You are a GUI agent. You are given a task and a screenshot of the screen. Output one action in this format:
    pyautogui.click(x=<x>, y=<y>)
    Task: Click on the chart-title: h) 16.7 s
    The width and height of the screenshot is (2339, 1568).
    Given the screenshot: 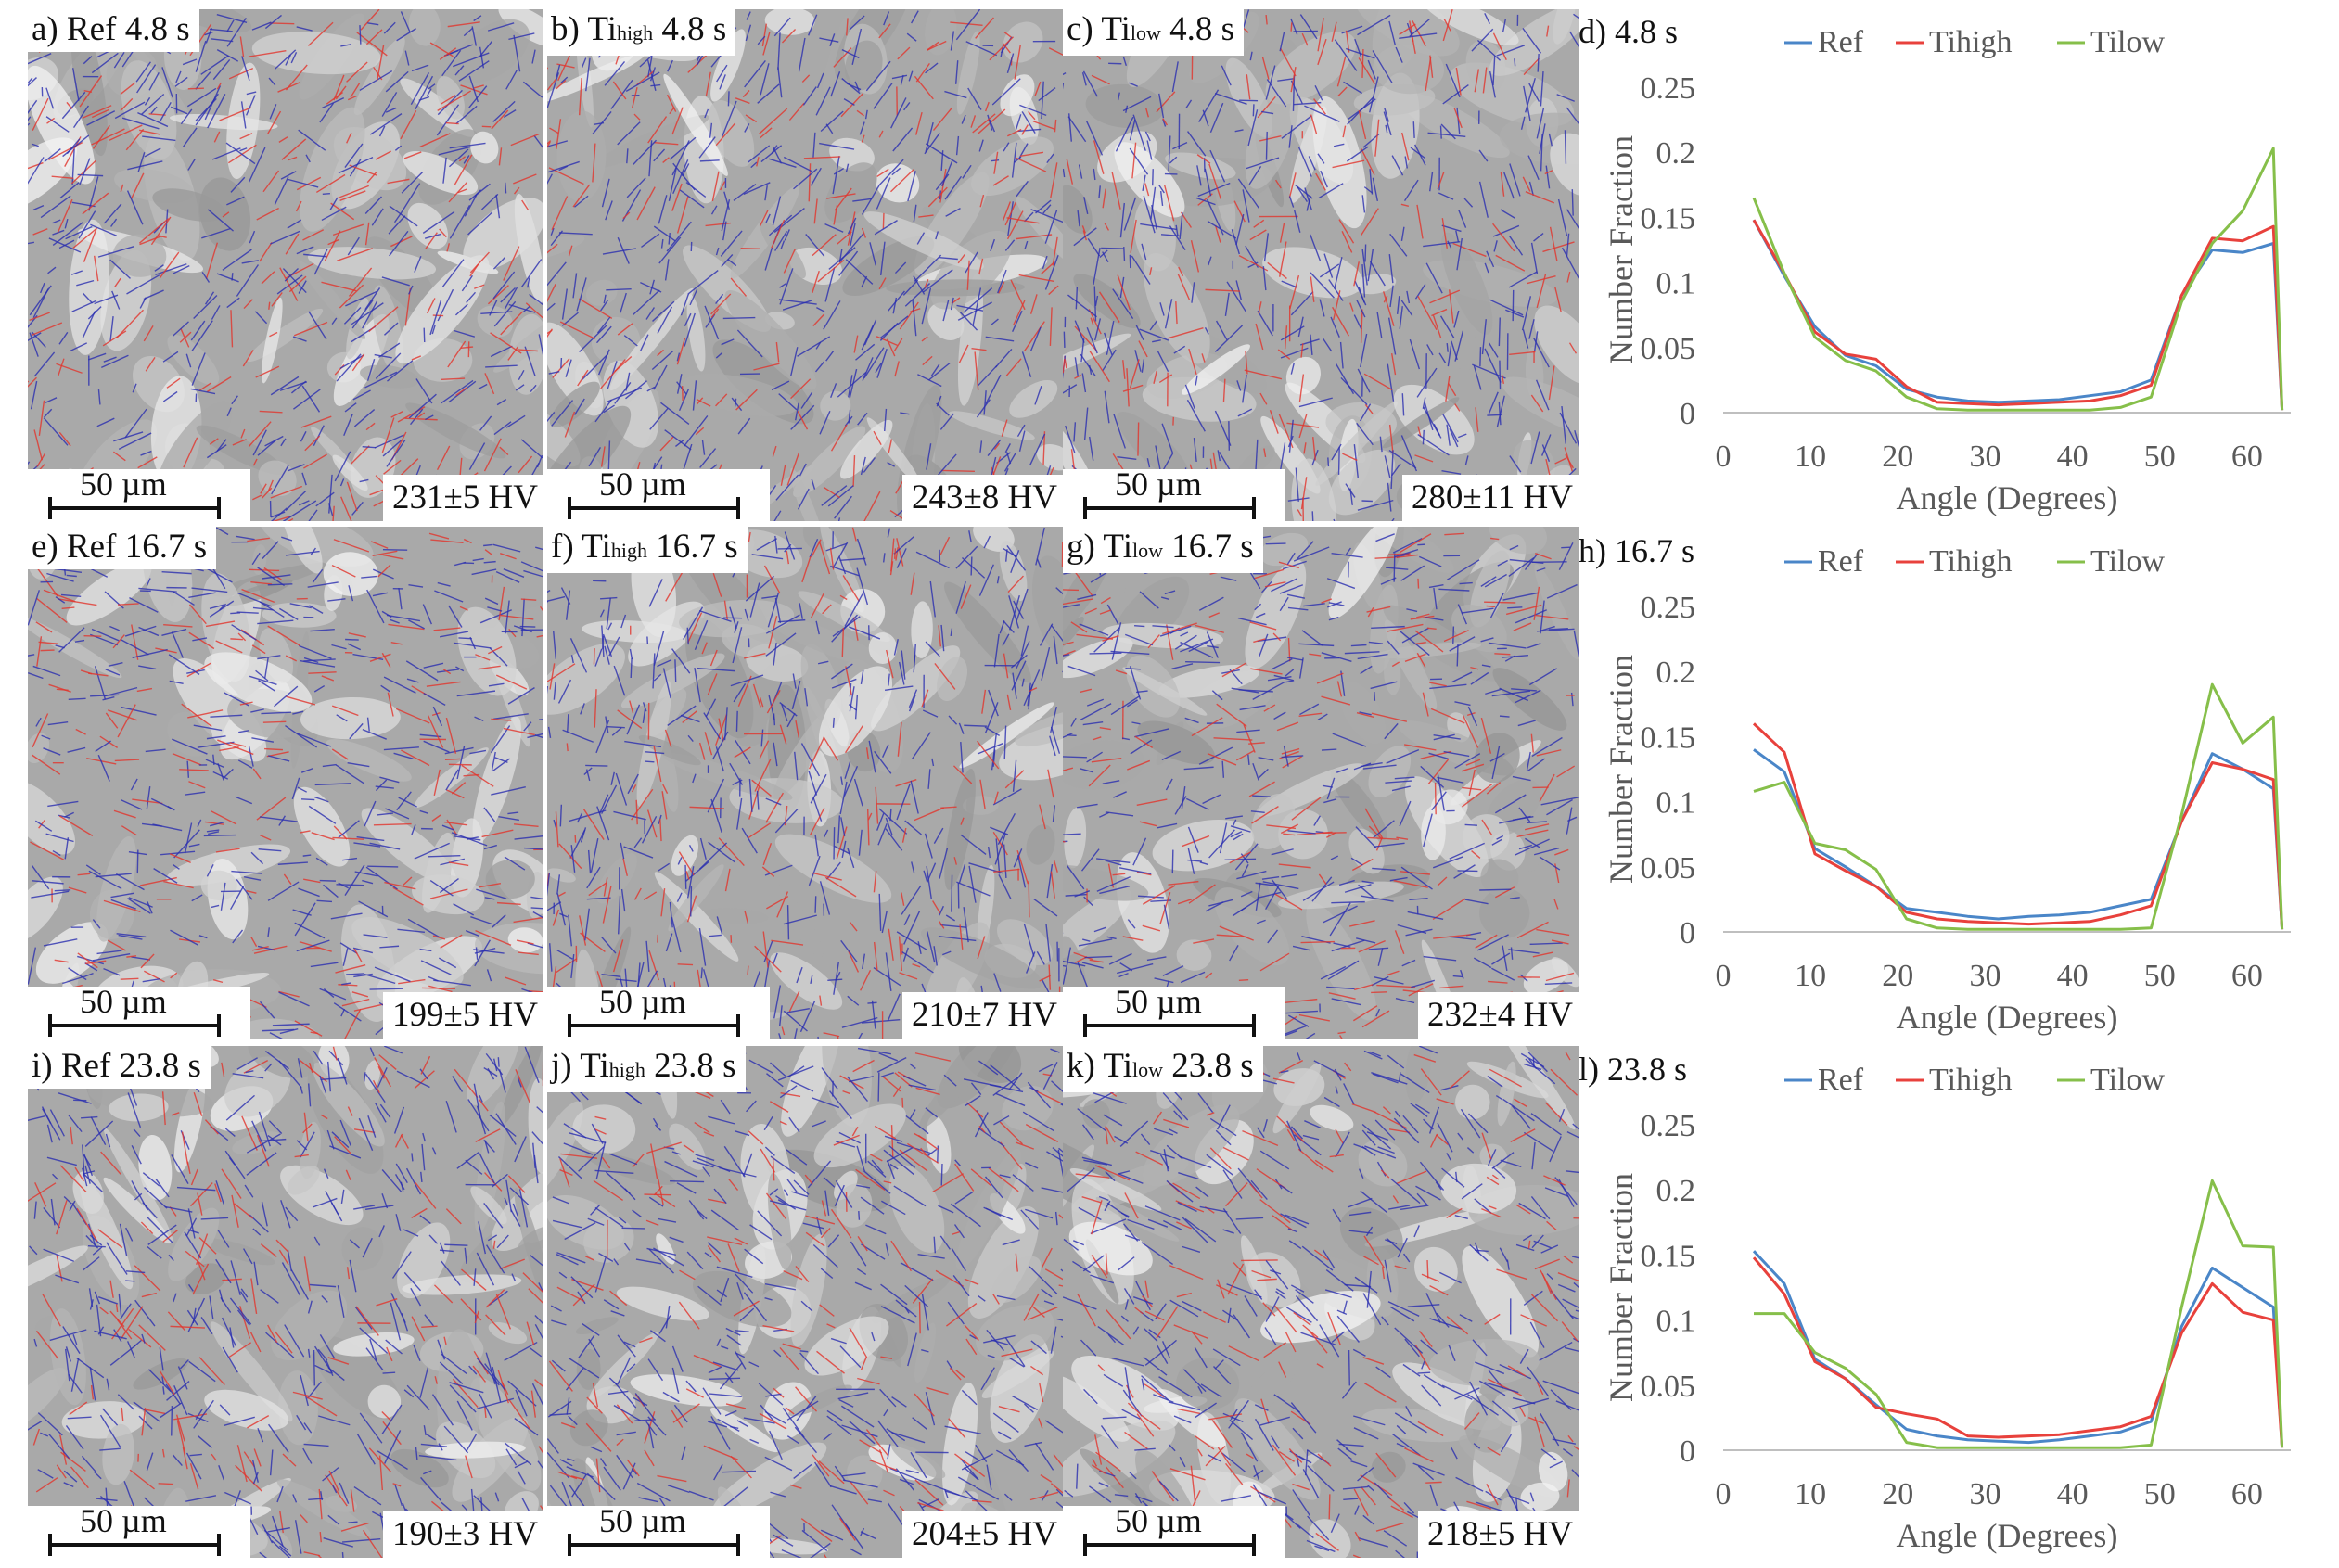 What is the action you would take?
    pyautogui.click(x=1637, y=550)
    